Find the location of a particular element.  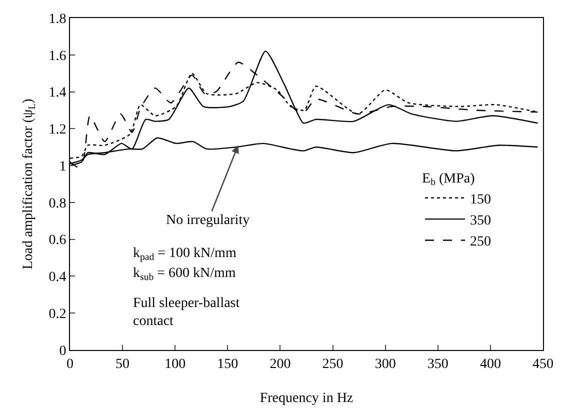

x-tick-label: 150 is located at coordinates (227, 364).